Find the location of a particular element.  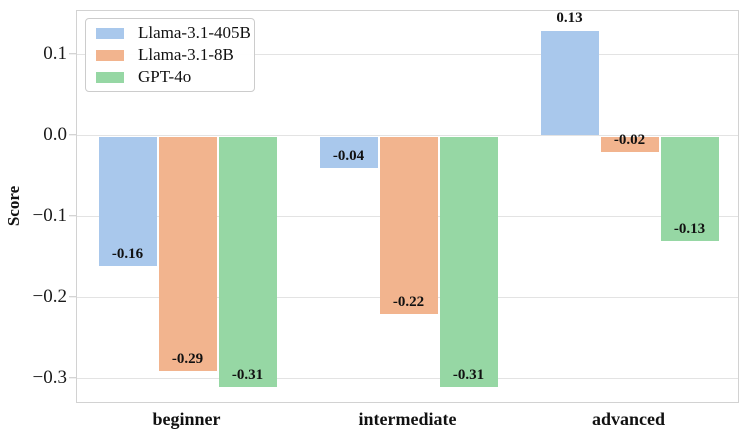

bar-Llama-3.1-8B-advanced is located at coordinates (629, 144).